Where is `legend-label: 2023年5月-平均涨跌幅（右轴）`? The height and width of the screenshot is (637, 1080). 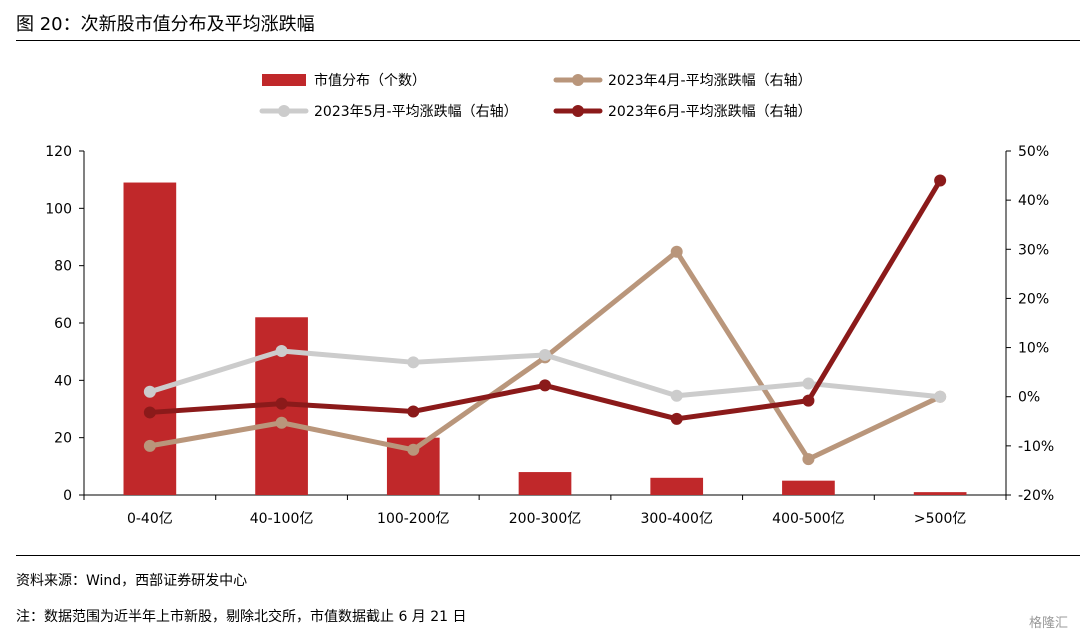
legend-label: 2023年5月-平均涨跌幅（右轴） is located at coordinates (416, 112).